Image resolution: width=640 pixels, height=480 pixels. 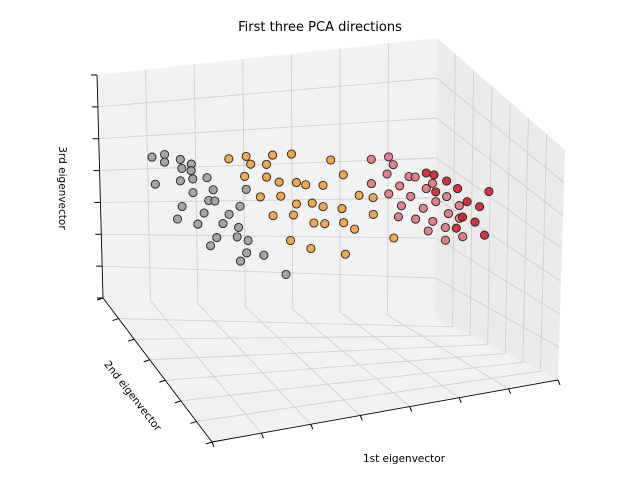 I want to click on z-axis-line, so click(x=100, y=186).